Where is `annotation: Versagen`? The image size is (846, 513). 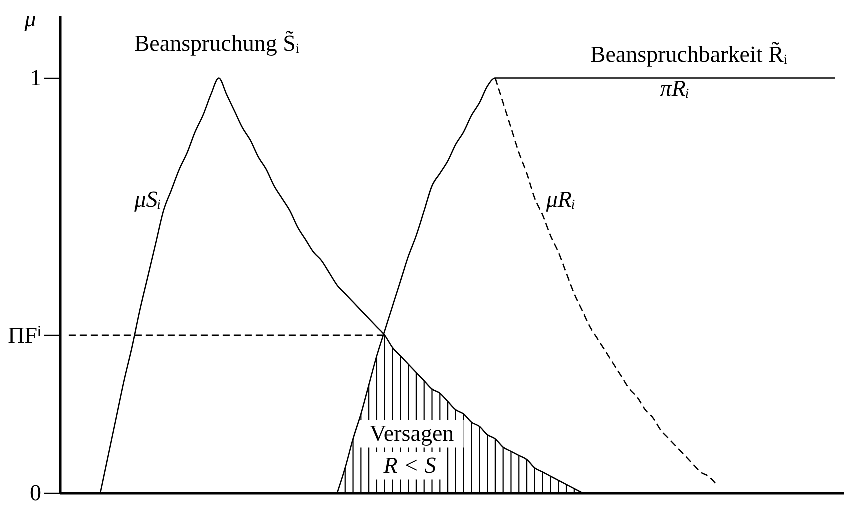
annotation: Versagen is located at coordinates (412, 433).